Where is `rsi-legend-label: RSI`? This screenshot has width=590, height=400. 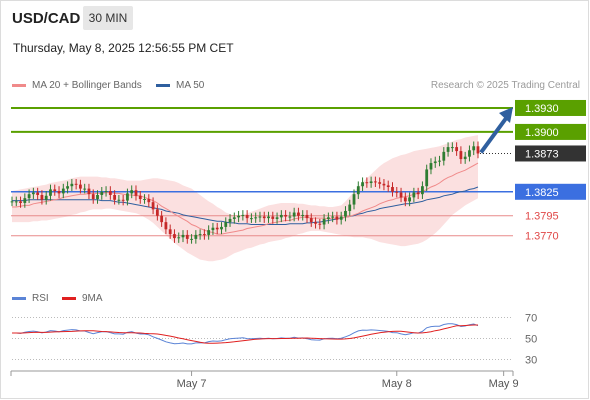 rsi-legend-label: RSI is located at coordinates (40, 298).